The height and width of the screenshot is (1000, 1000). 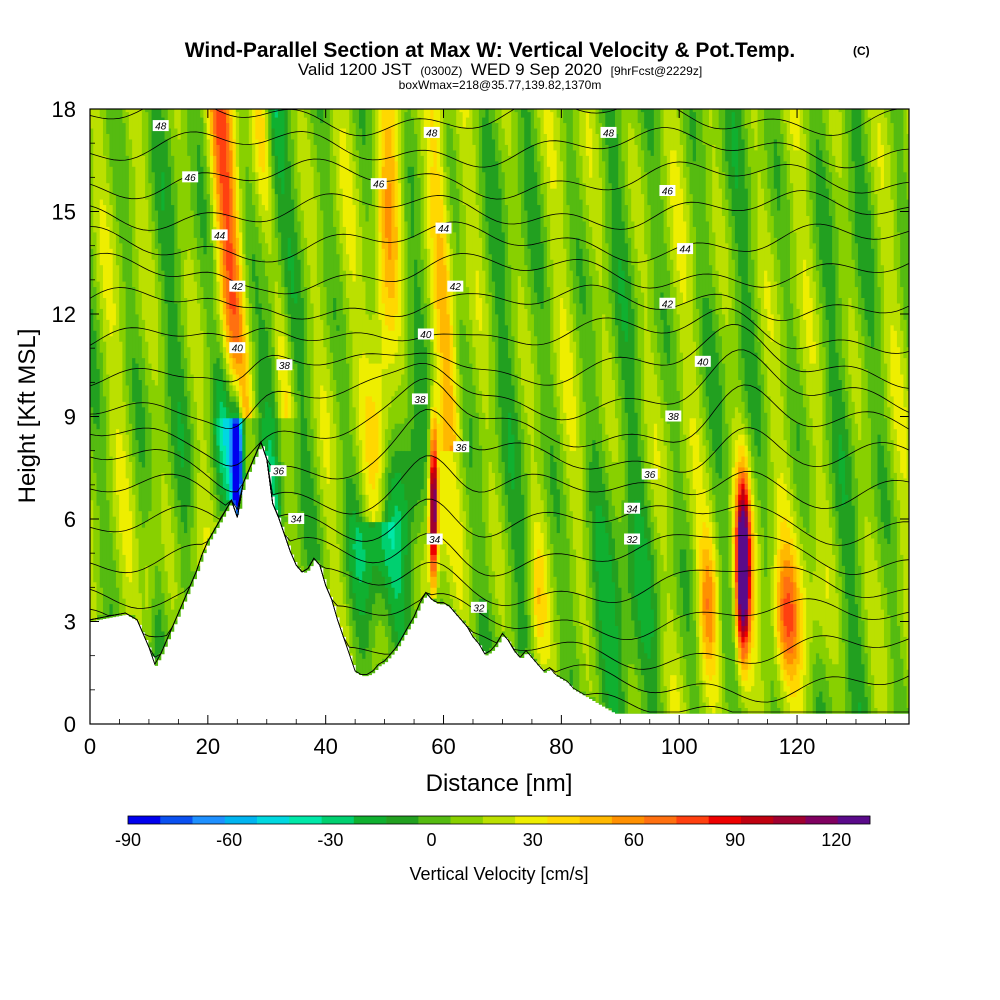 I want to click on svg-text: 44, so click(x=220, y=236).